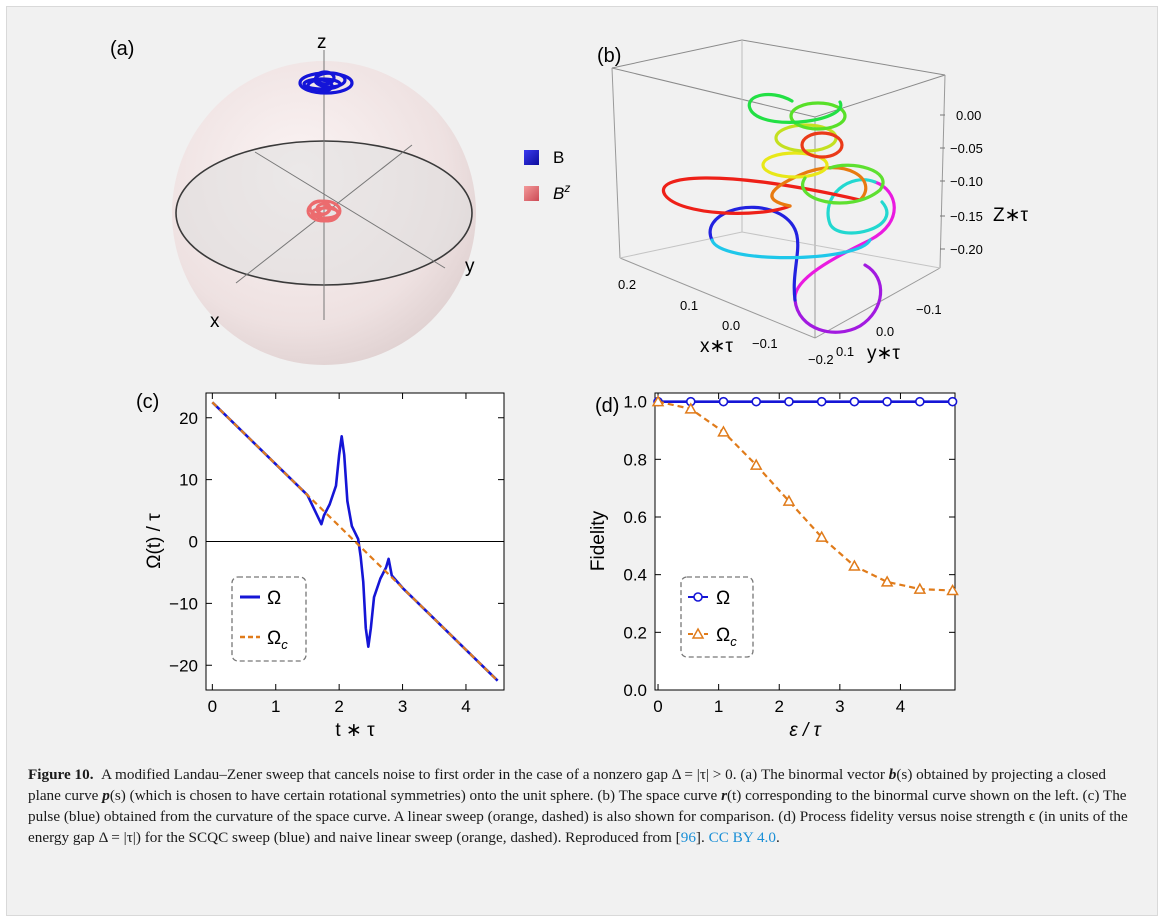 The height and width of the screenshot is (923, 1165). Describe the element at coordinates (742, 837) in the screenshot. I see `license-link: CC BY 4.0` at that location.